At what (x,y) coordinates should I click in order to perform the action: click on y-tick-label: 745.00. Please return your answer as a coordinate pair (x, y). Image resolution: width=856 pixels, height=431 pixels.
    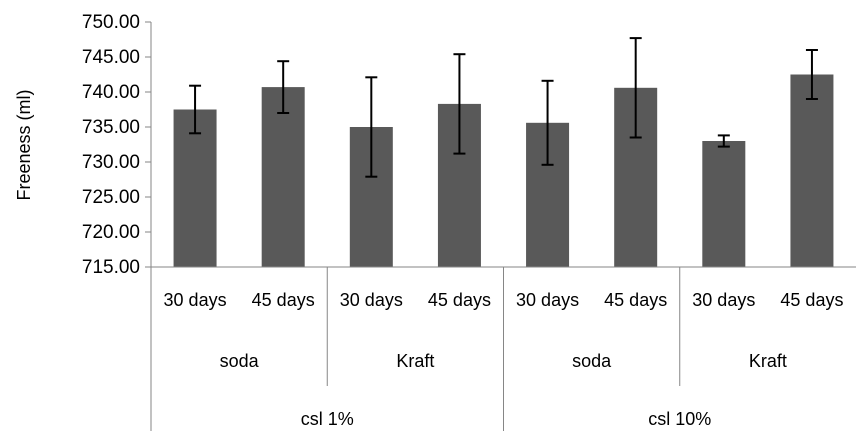
    Looking at the image, I should click on (111, 57).